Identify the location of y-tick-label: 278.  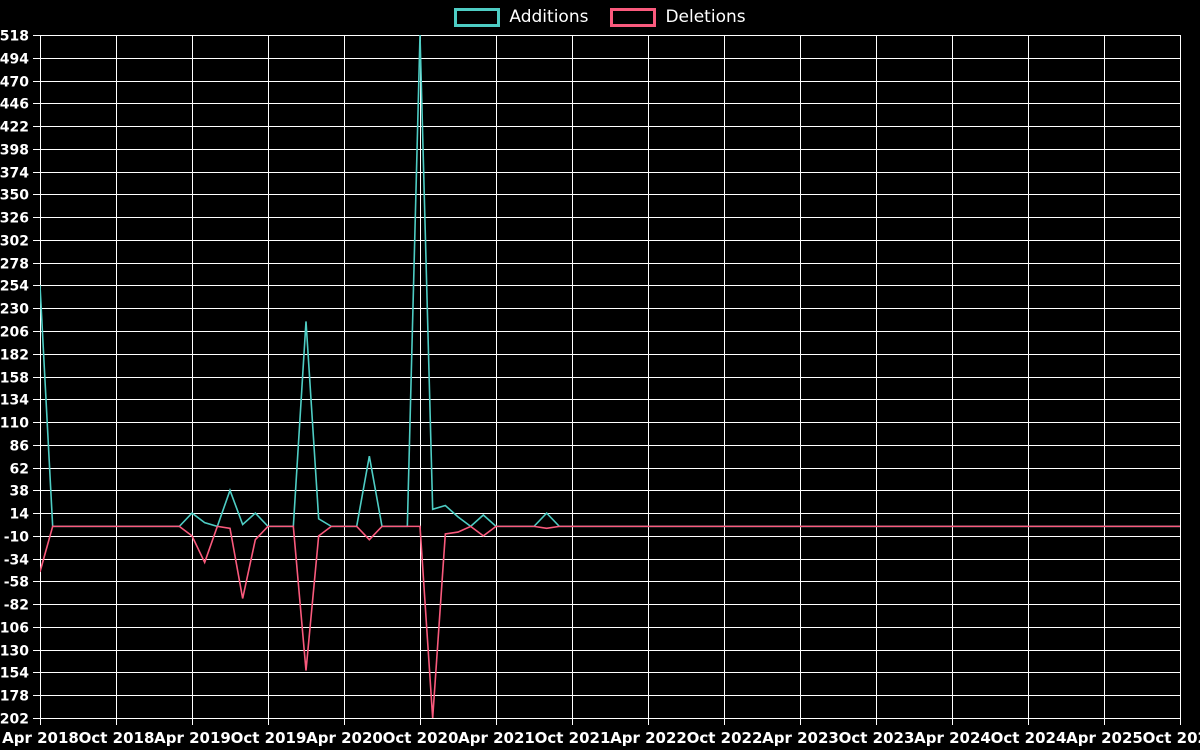
(14, 265).